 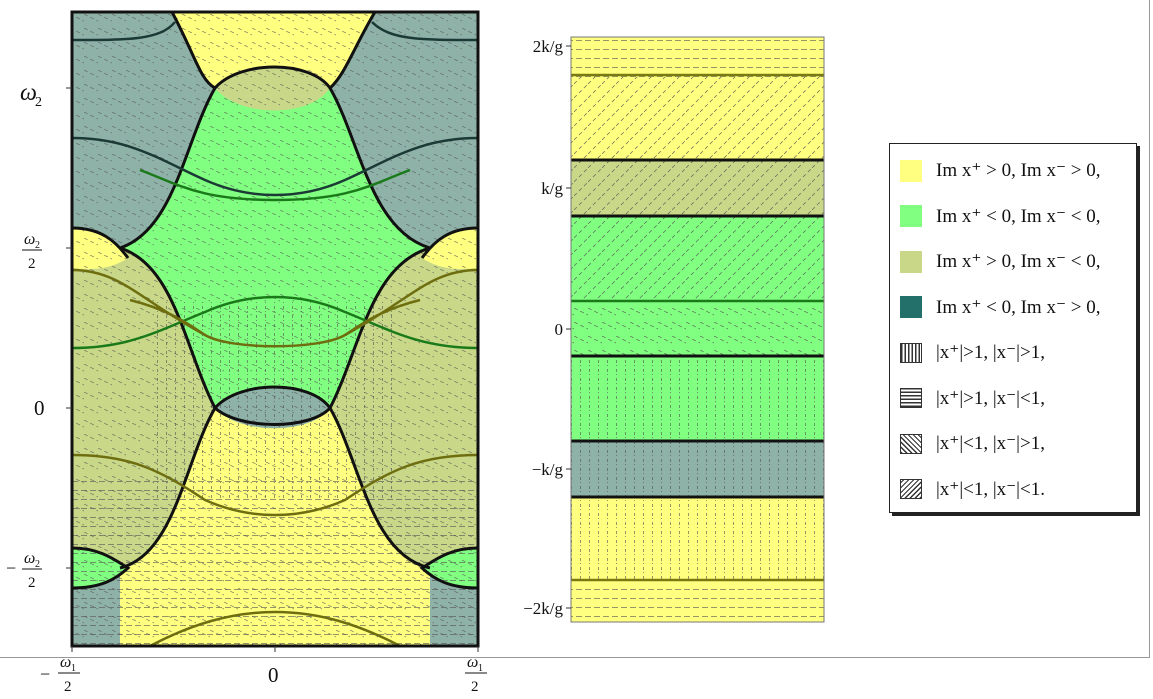 I want to click on legend-pattern-vertical, so click(x=911, y=352).